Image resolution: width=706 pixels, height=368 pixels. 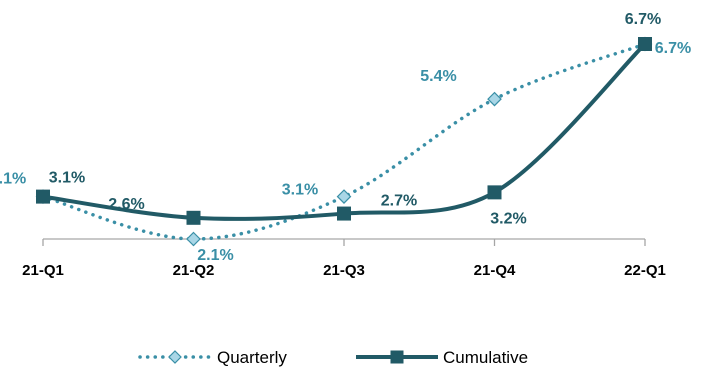 What do you see at coordinates (333, 357) in the screenshot?
I see `legend: Quarterly Cumulative` at bounding box center [333, 357].